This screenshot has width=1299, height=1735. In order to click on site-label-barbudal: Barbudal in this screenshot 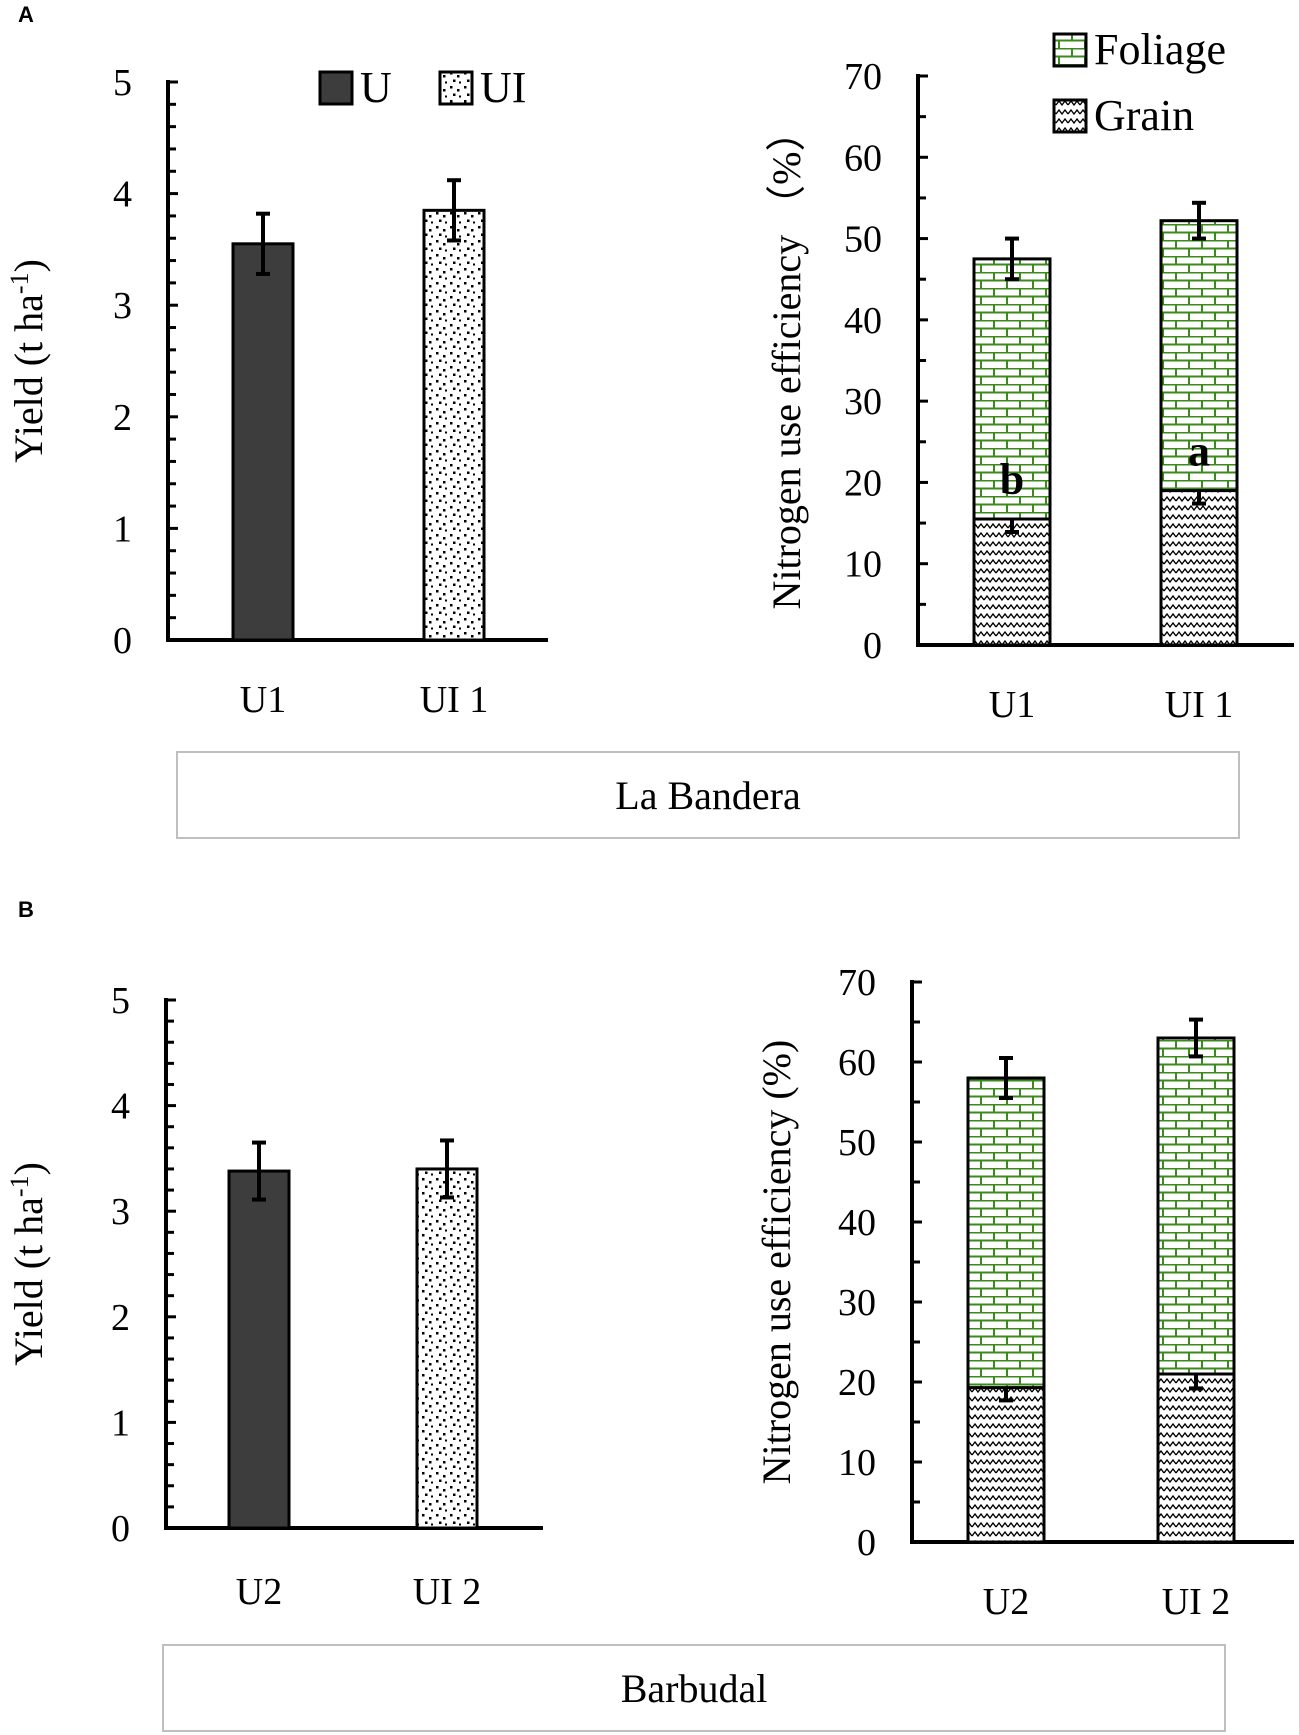, I will do `click(694, 1688)`.